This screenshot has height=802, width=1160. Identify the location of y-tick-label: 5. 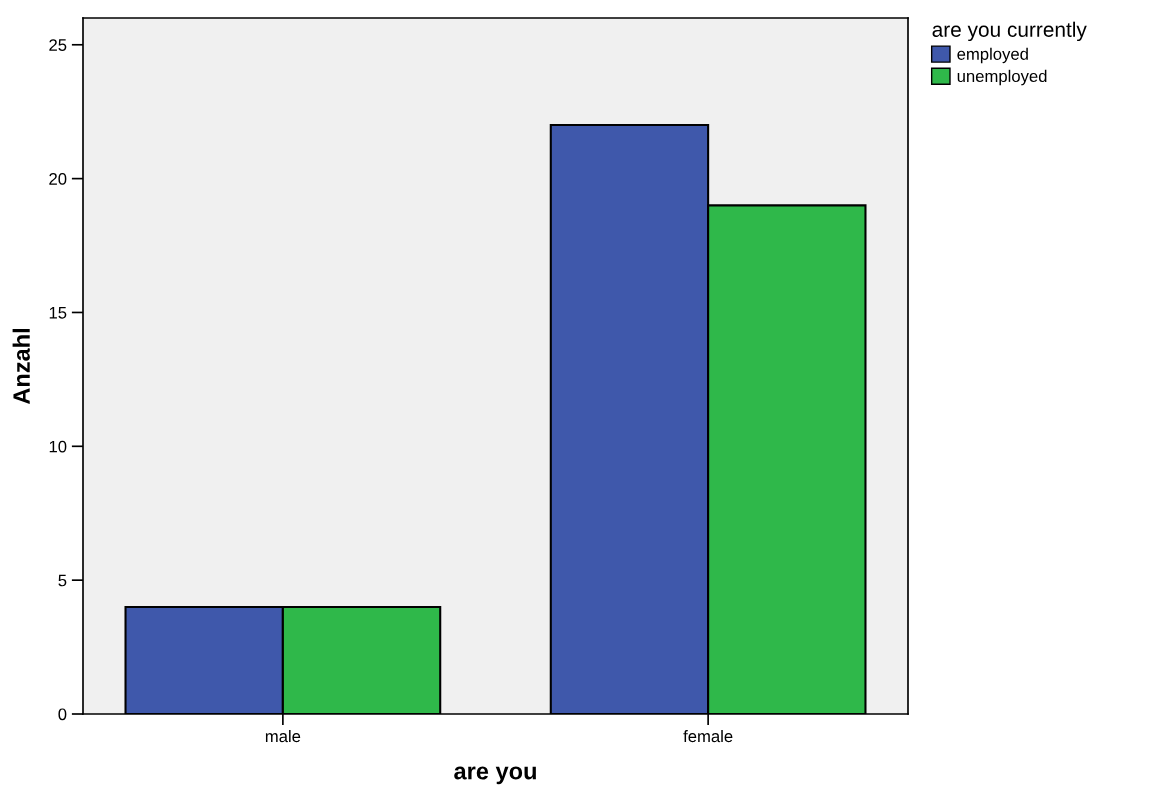
(62, 580).